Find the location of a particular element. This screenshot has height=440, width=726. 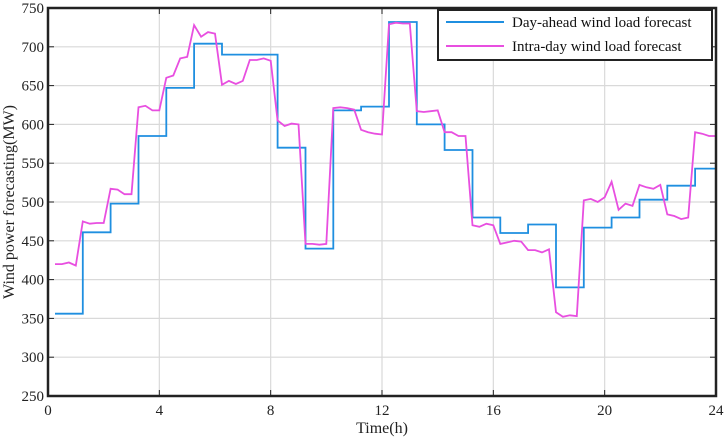

y-tick-label: 700 is located at coordinates (33, 48).